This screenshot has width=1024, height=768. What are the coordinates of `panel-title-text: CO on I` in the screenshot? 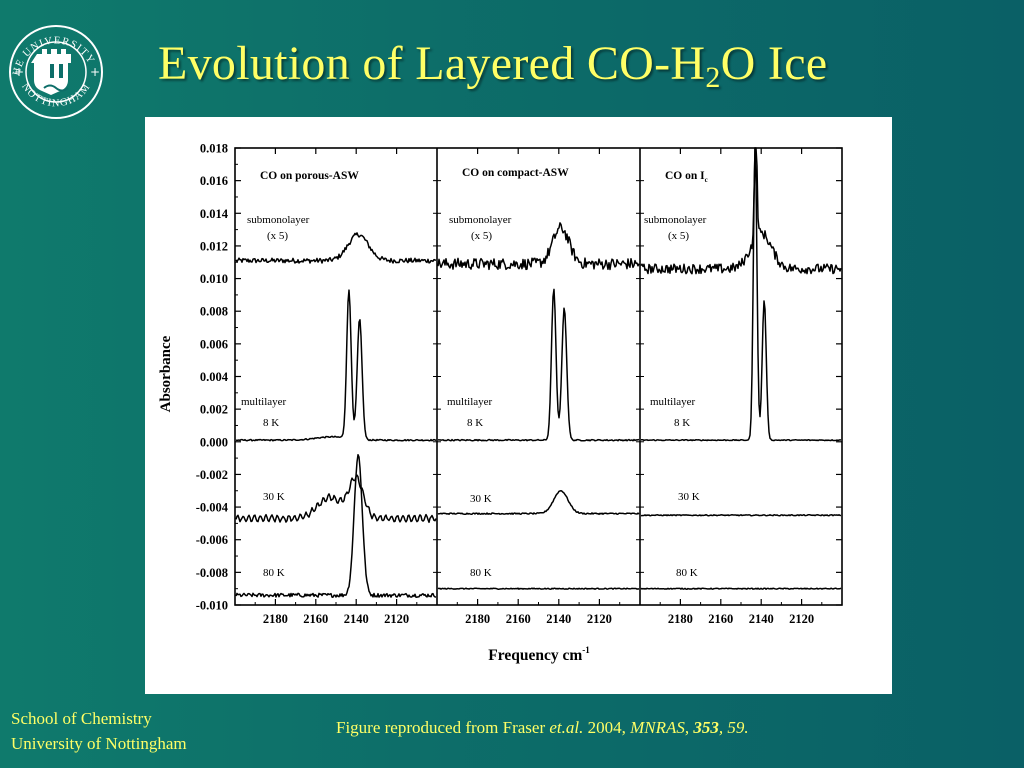 It's located at (685, 176).